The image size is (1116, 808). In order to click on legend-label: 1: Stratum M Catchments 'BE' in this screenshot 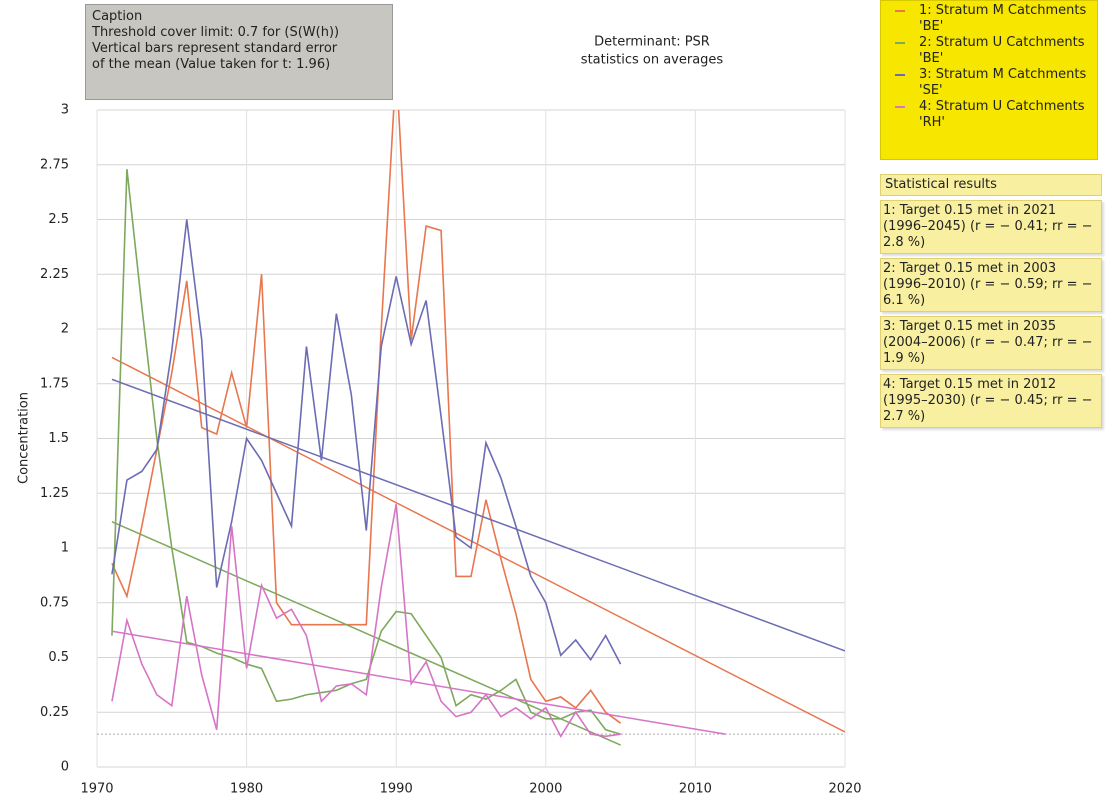, I will do `click(1003, 18)`.